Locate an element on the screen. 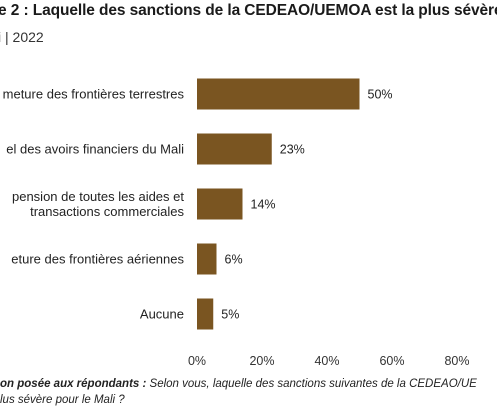 This screenshot has width=497, height=418. x-tick-label: 40% is located at coordinates (326, 361).